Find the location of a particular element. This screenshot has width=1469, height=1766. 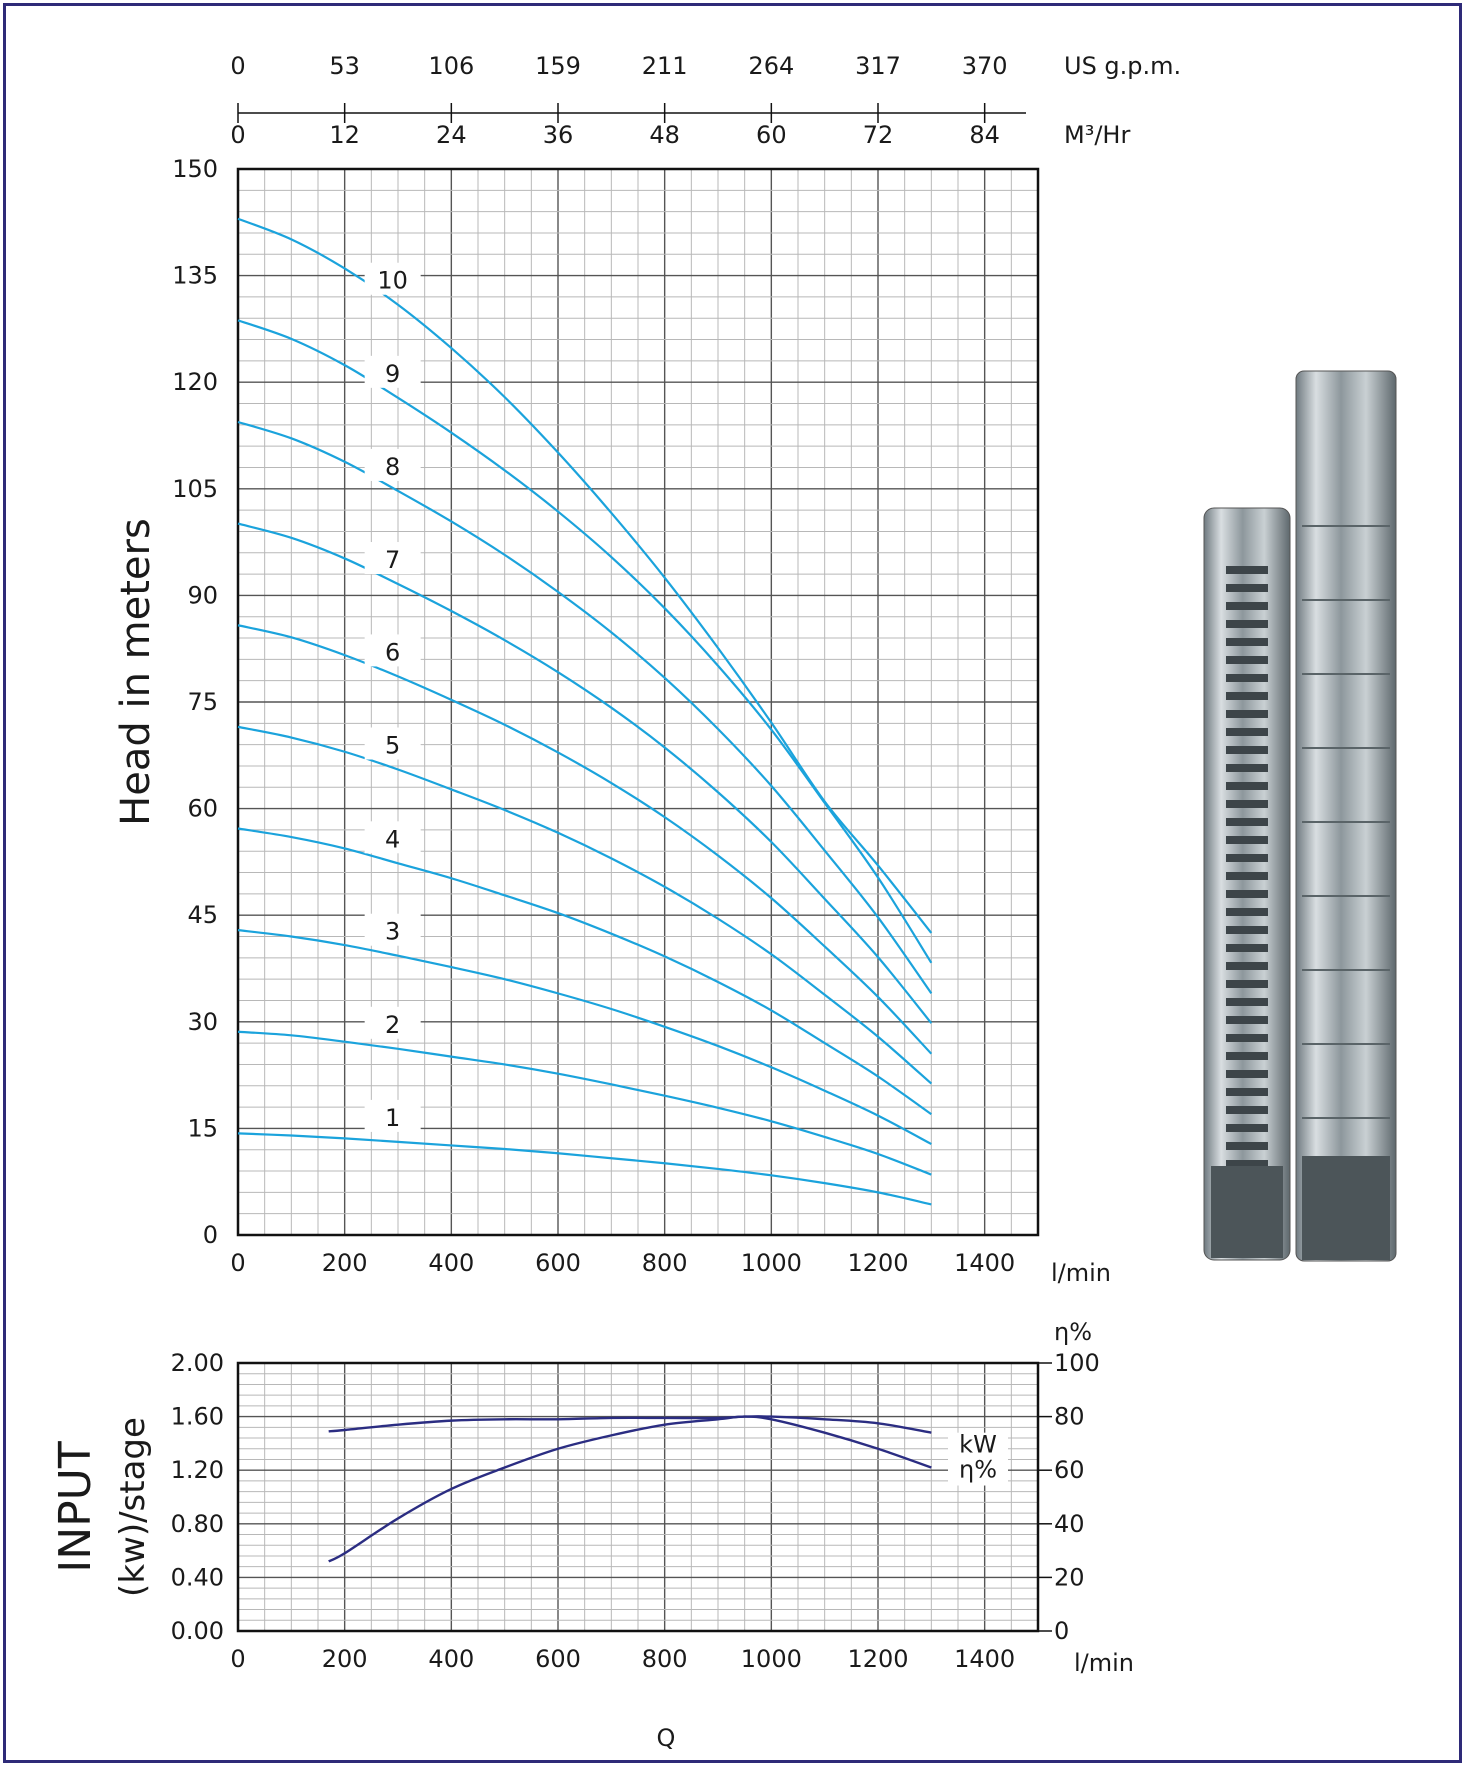

top-axis-tick-label: 12 is located at coordinates (344, 135).